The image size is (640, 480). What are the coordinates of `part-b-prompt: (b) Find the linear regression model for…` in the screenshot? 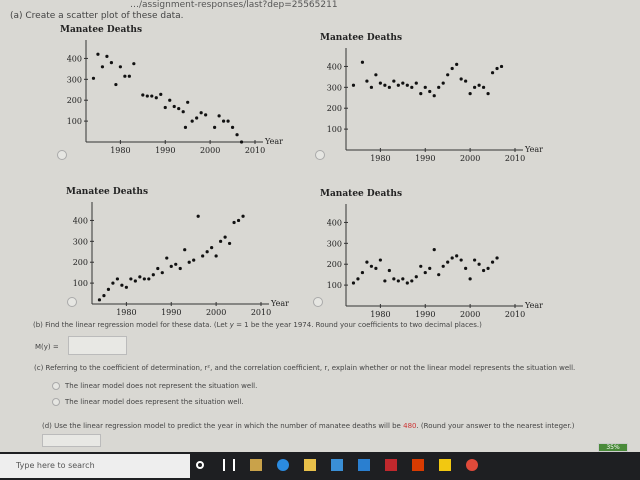 It's located at (257, 325).